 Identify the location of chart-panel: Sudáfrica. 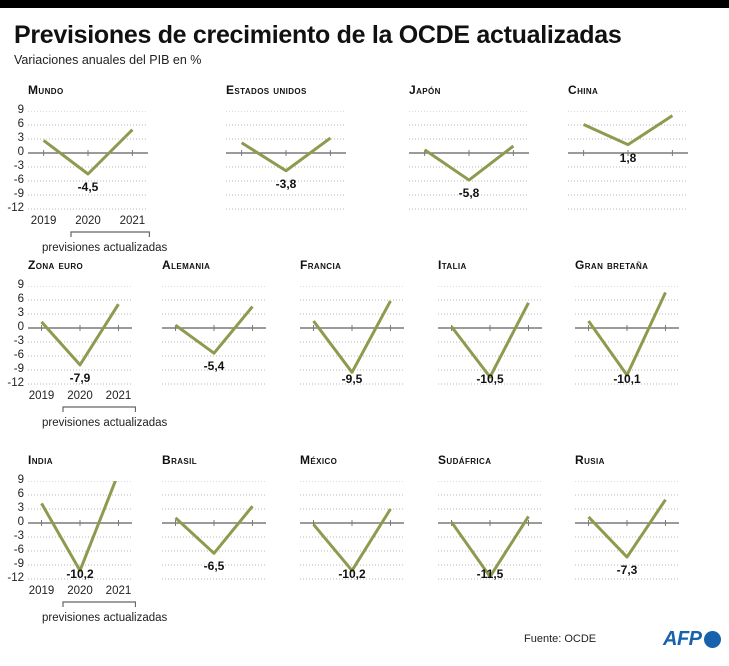
(464, 460).